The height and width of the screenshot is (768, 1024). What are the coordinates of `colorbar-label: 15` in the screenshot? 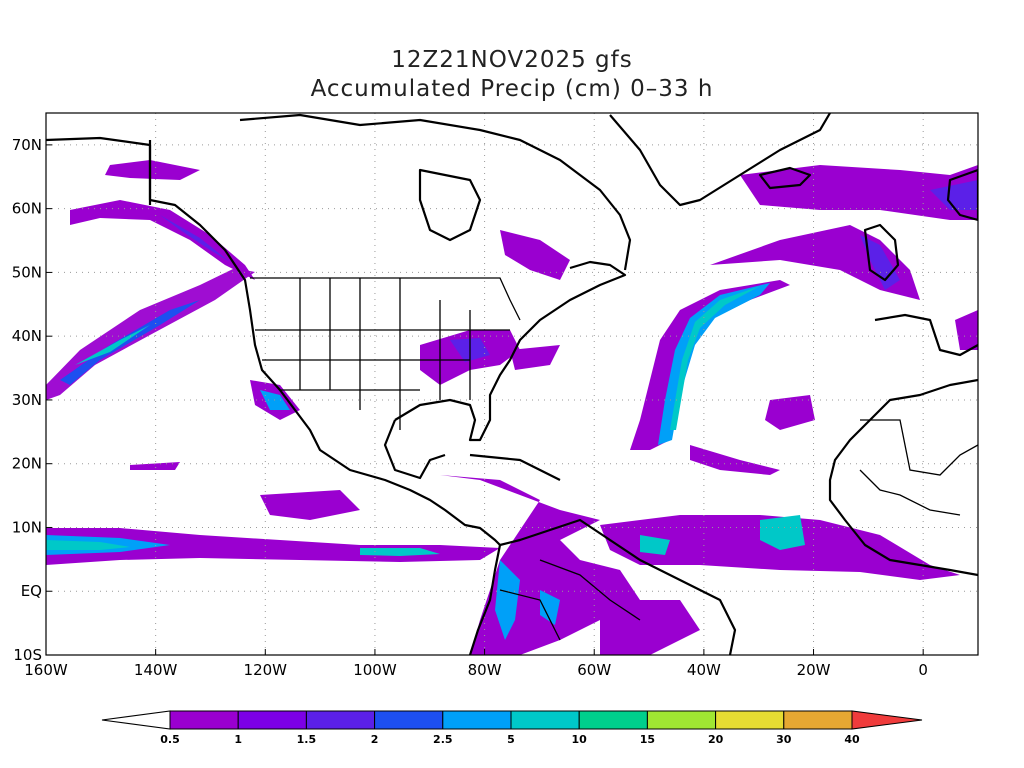 It's located at (647, 739).